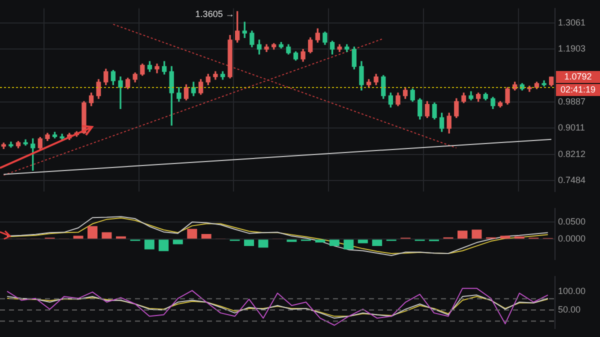  Describe the element at coordinates (572, 153) in the screenshot. I see `y-tick-label: 0.8212` at that location.